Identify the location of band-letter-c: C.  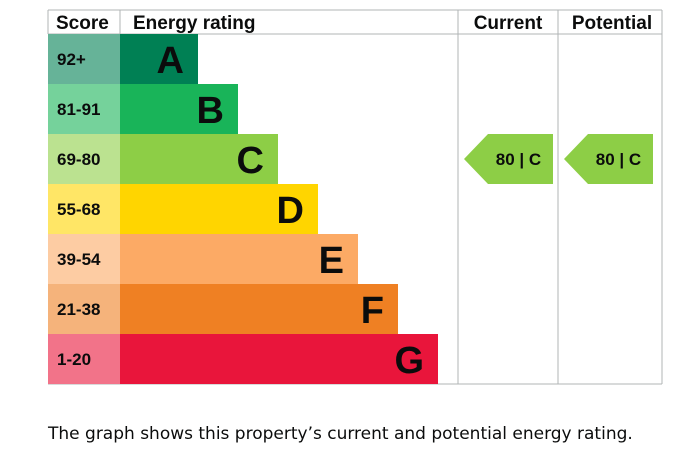
(250, 161).